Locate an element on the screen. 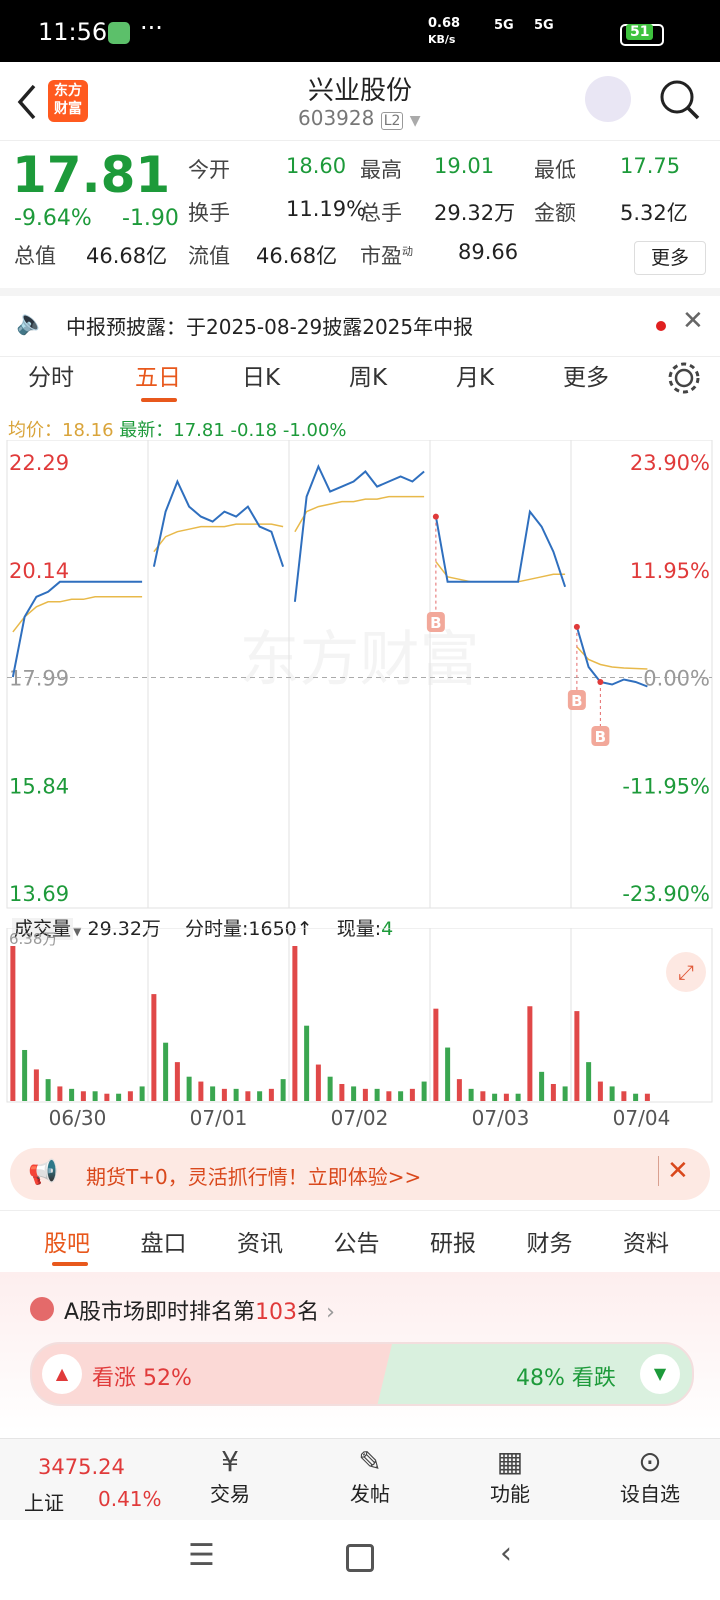 Image resolution: width=720 pixels, height=1600 pixels. avatar is located at coordinates (608, 99).